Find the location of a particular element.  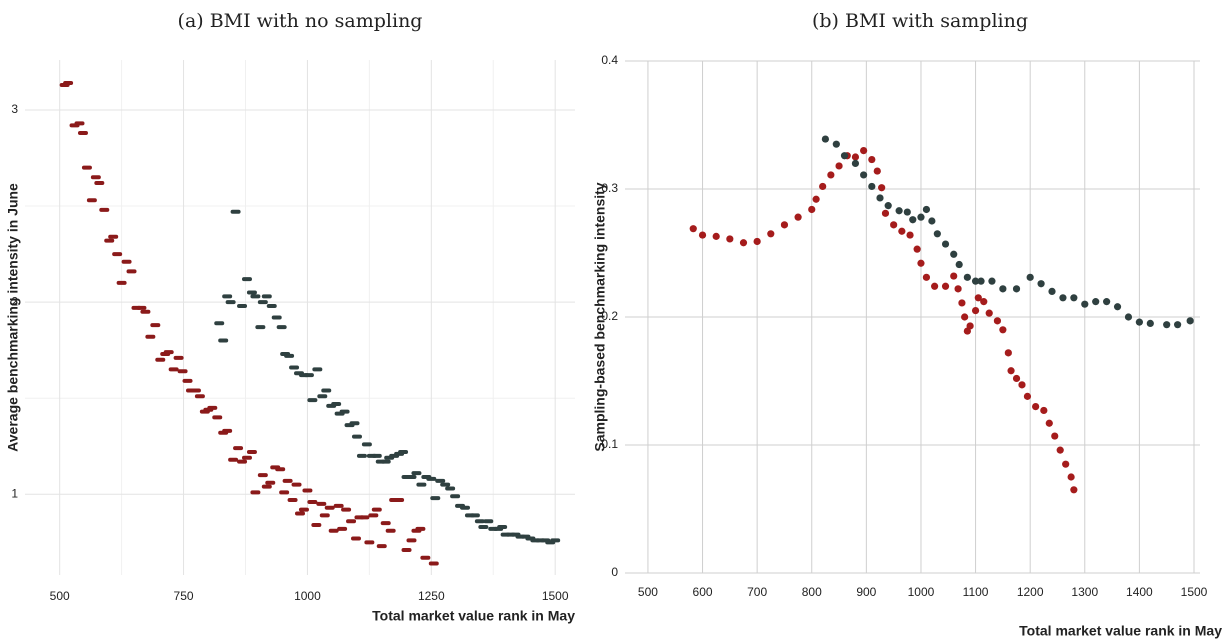

y-tick-label: 0.3 is located at coordinates (609, 188).